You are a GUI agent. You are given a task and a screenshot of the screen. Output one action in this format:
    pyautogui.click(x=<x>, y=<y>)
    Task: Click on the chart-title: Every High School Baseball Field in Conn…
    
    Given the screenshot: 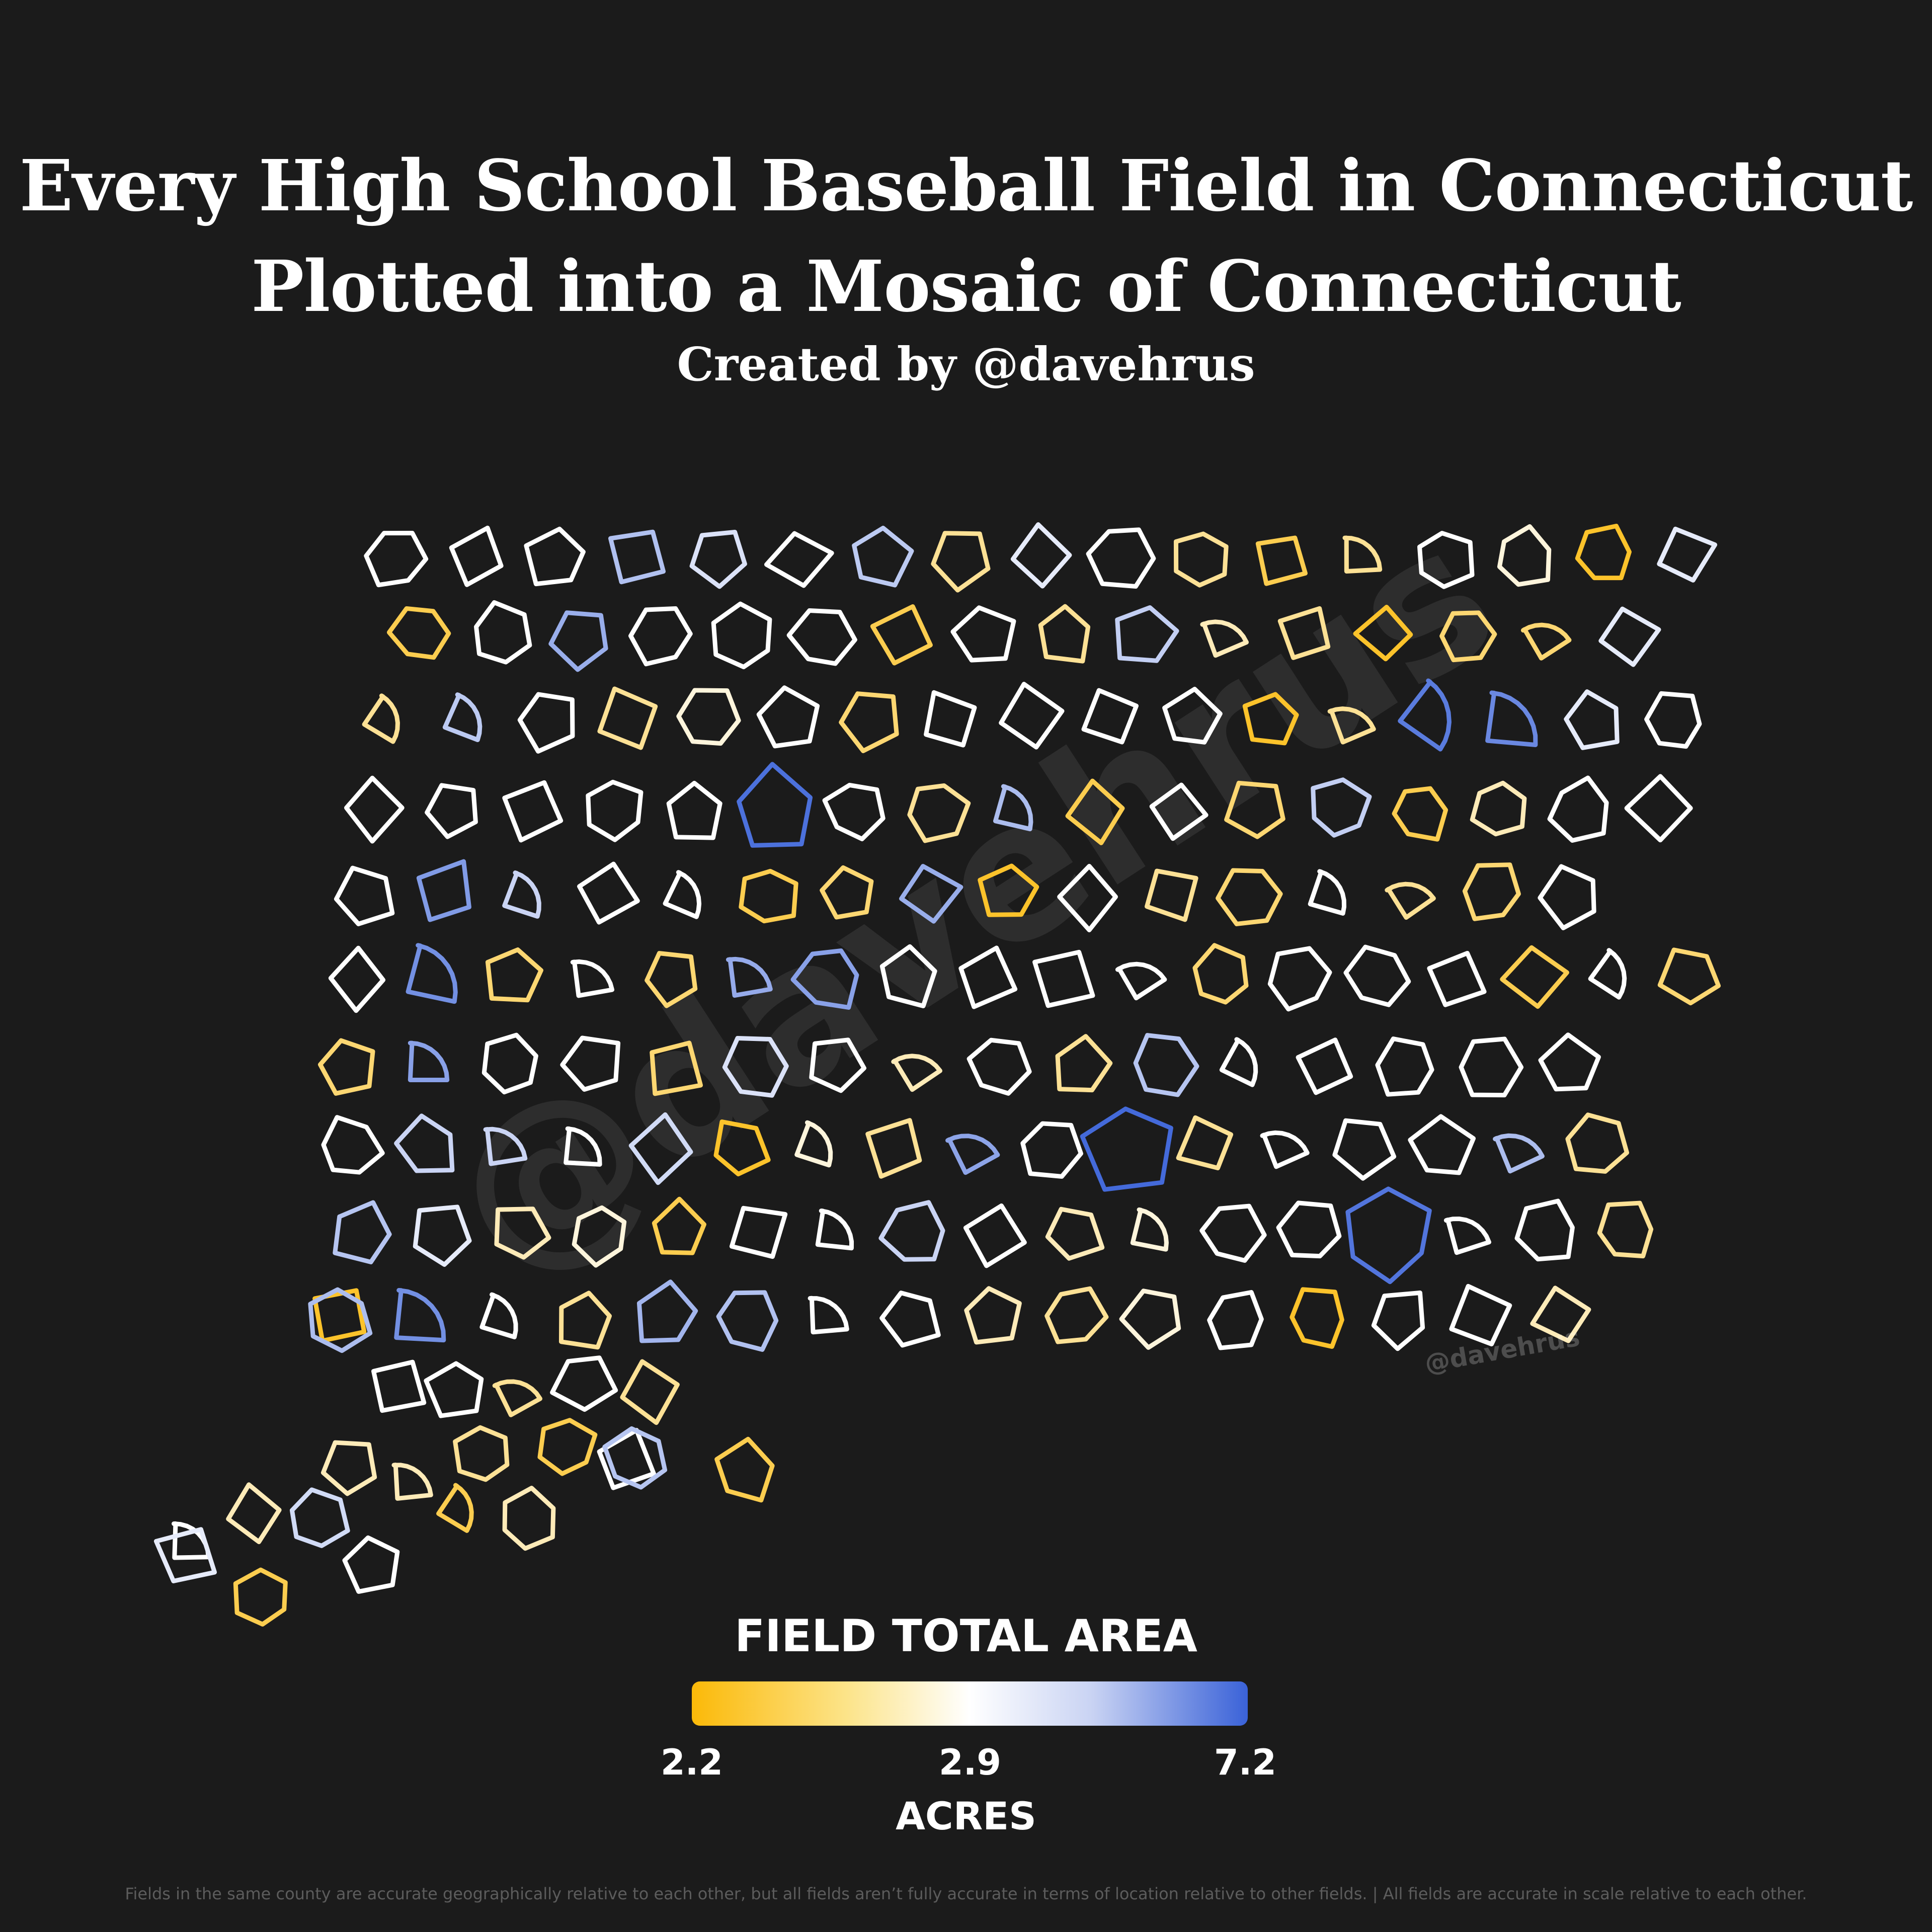 What is the action you would take?
    pyautogui.click(x=966, y=237)
    